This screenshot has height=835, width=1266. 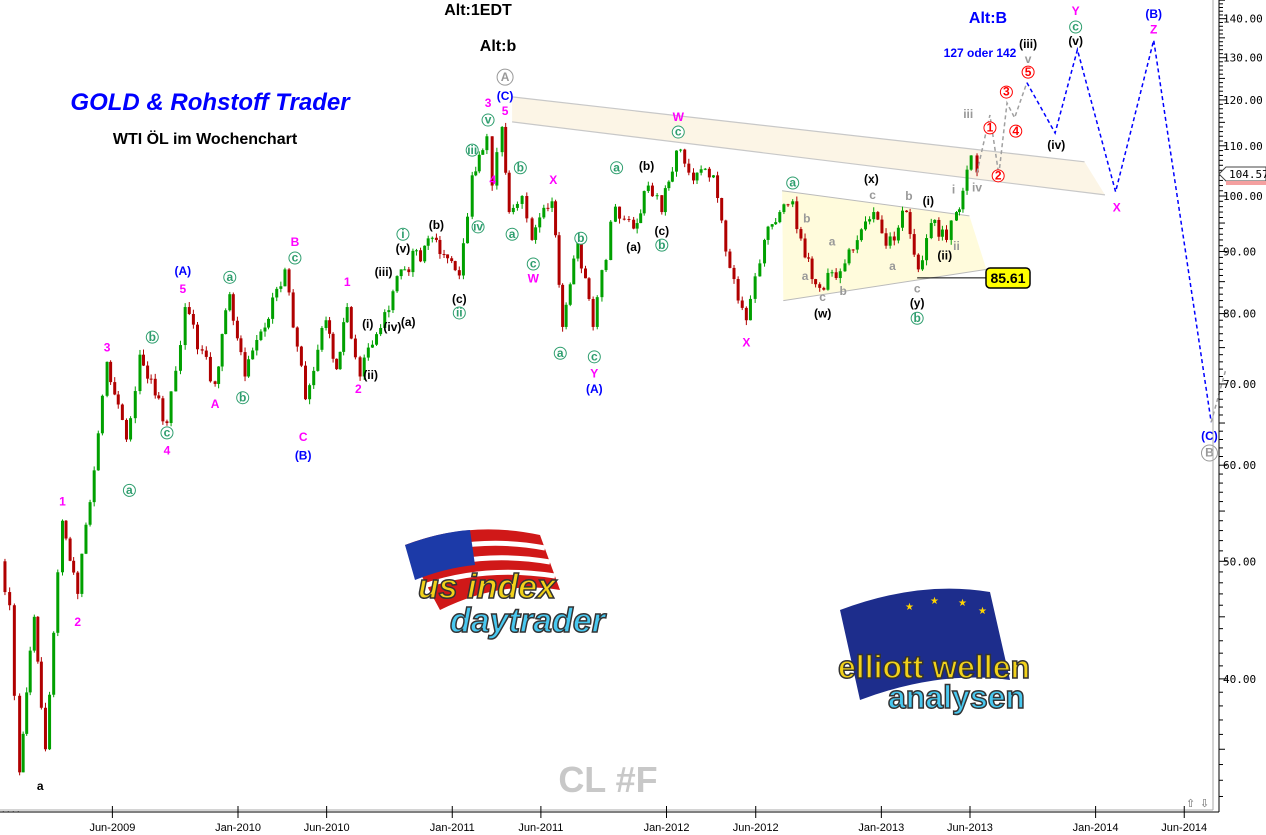 I want to click on wave-label-text: X, so click(x=1117, y=207).